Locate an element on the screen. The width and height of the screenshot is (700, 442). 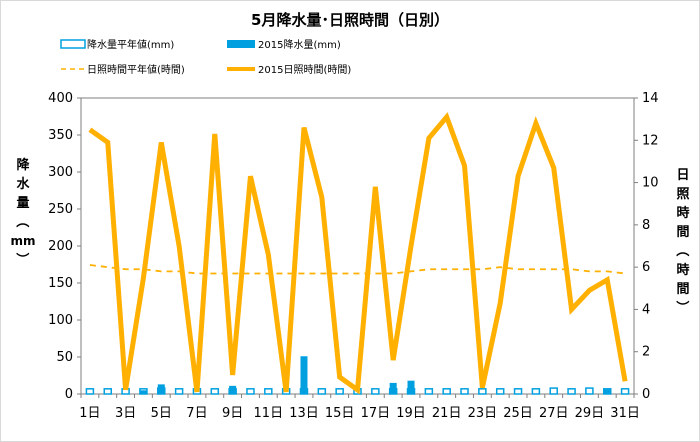
x-tick-label: 13日 is located at coordinates (304, 413).